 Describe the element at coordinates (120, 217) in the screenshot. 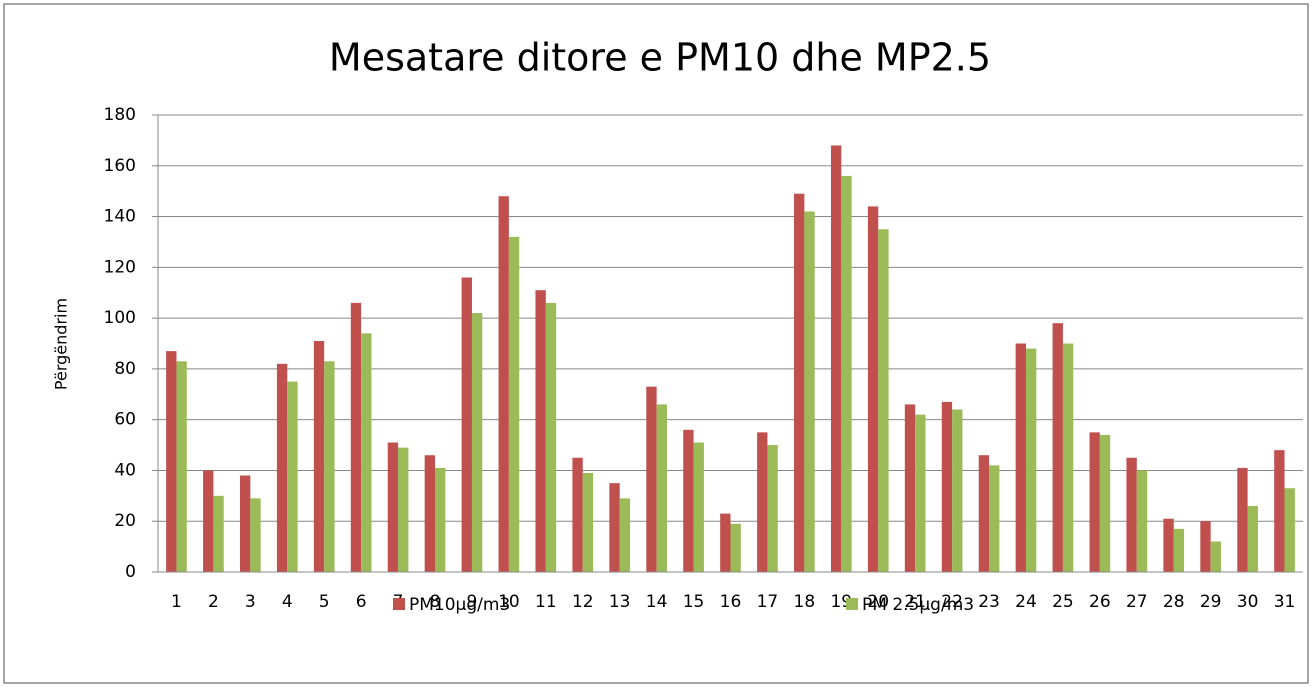

I see `y-tick-label: 140` at that location.